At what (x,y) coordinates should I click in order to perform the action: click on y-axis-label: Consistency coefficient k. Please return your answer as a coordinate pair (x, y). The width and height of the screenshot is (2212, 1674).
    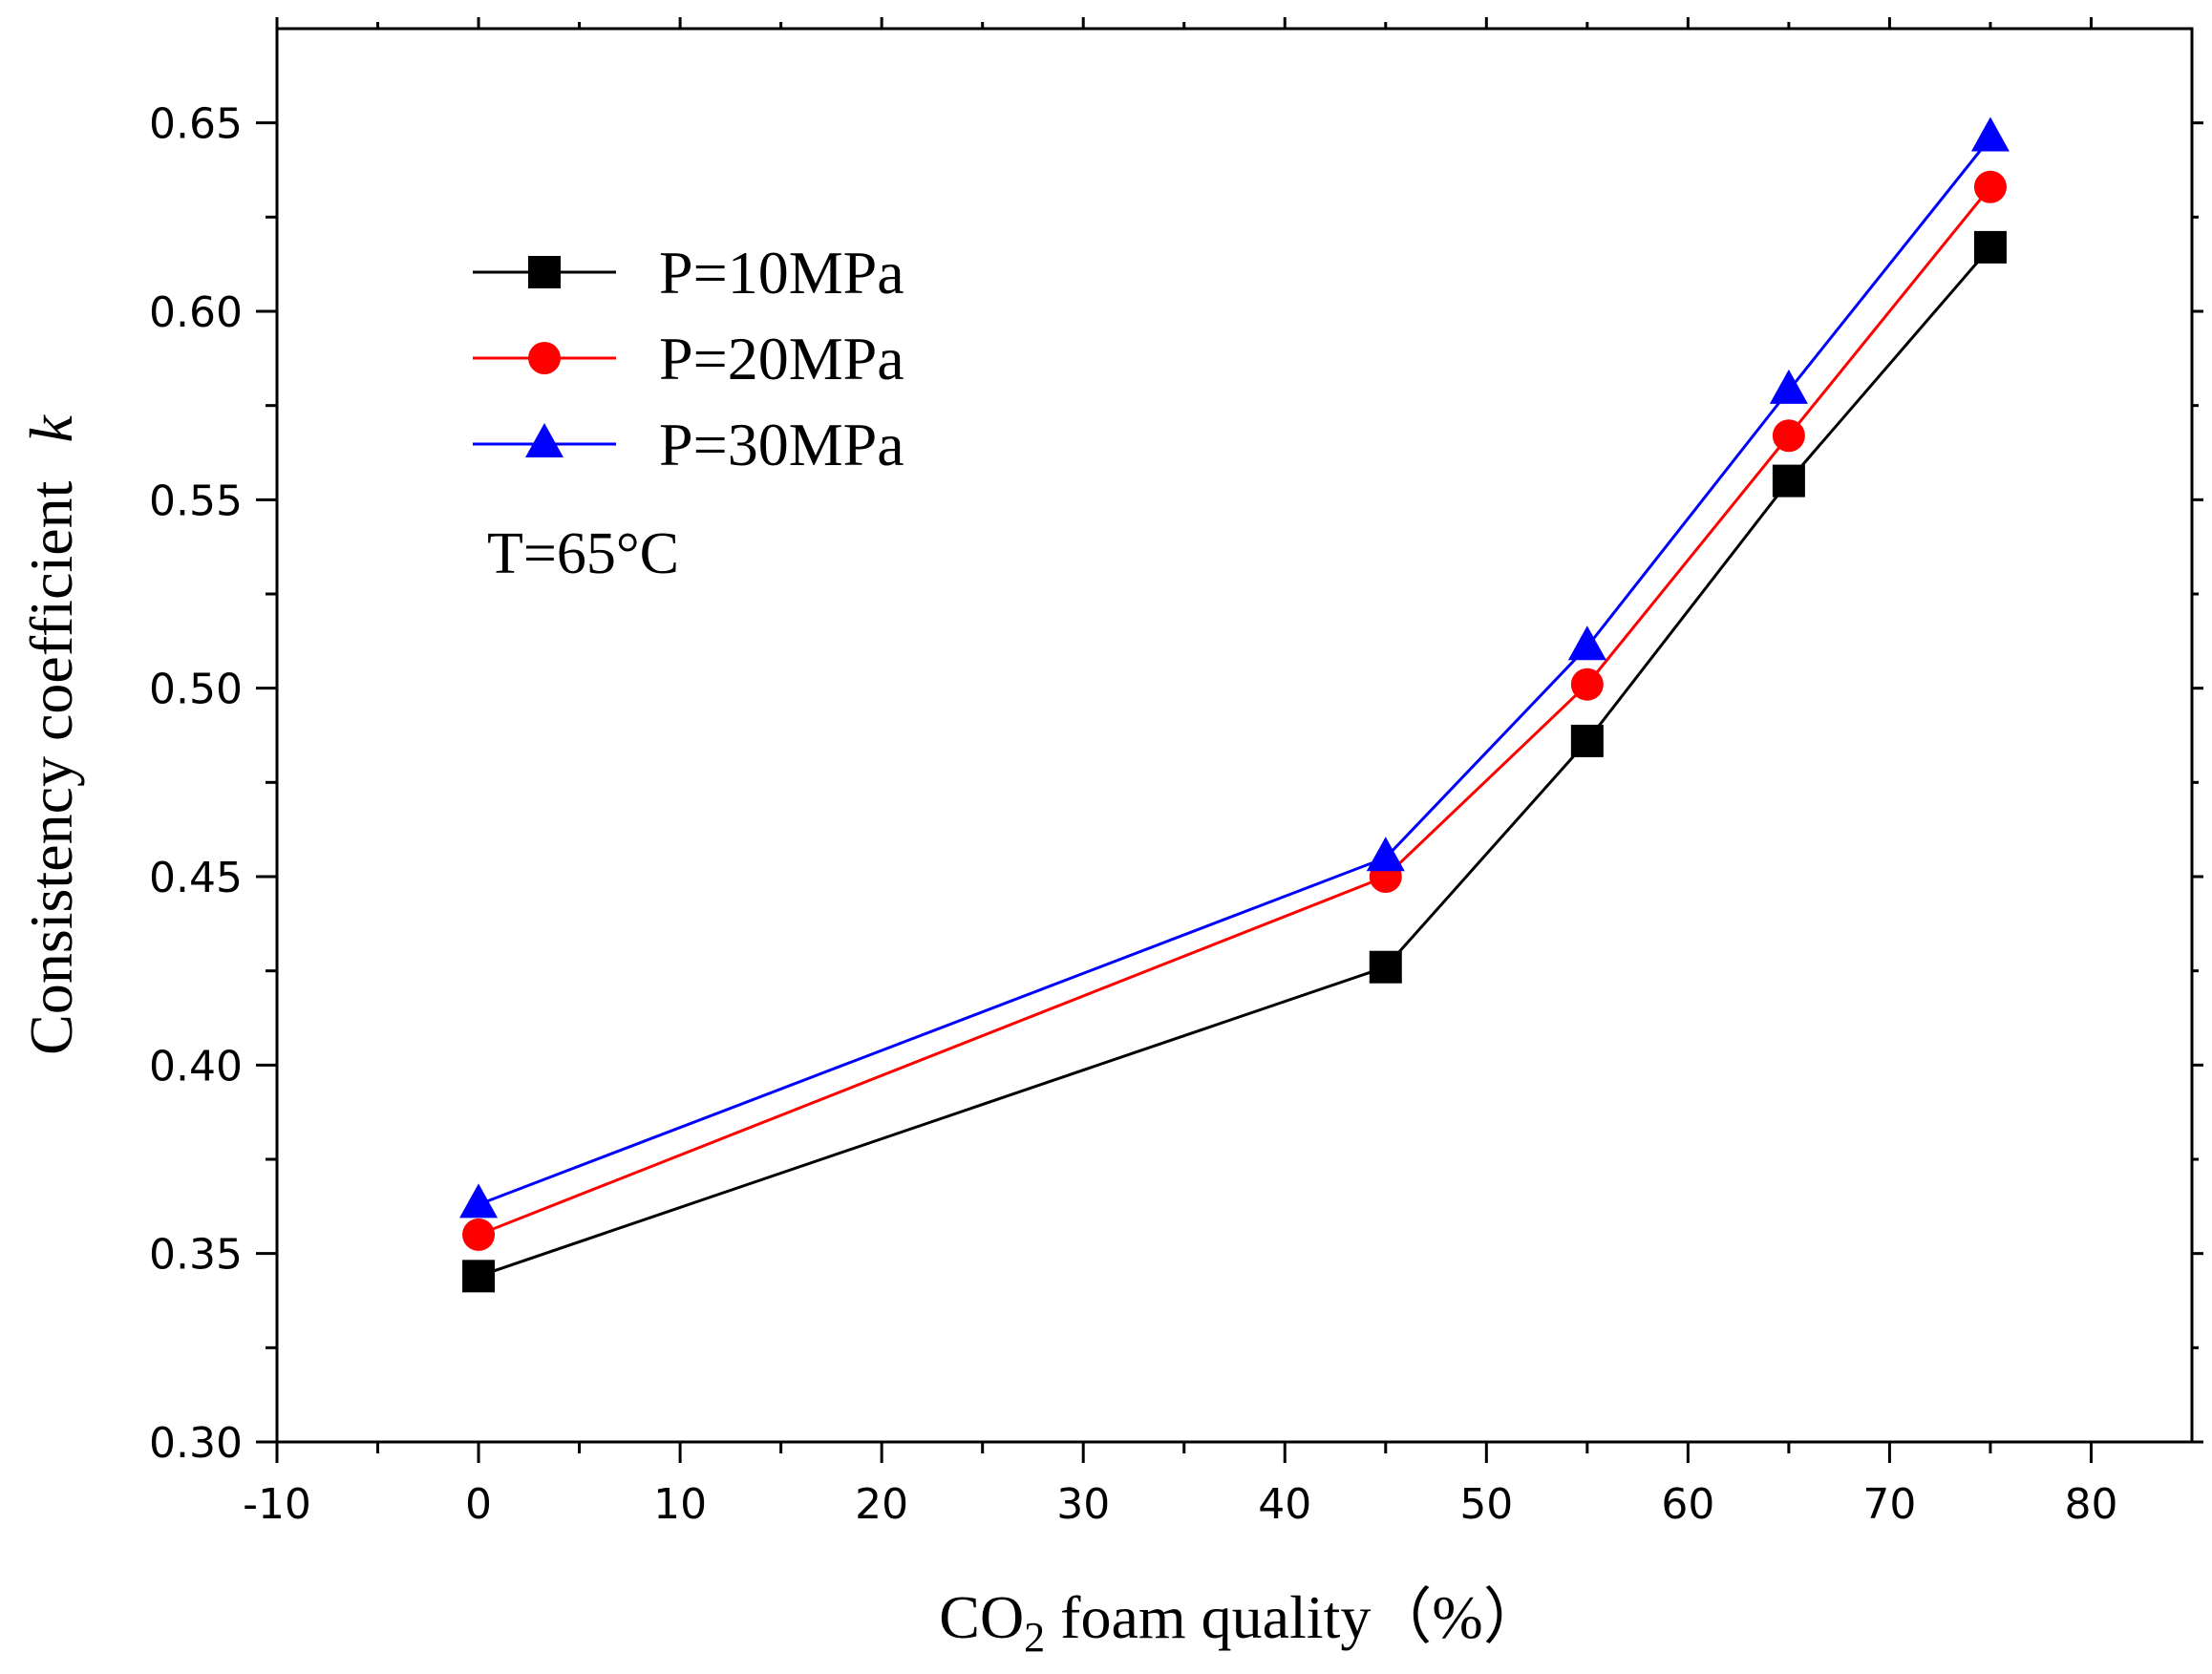
    Looking at the image, I should click on (51, 734).